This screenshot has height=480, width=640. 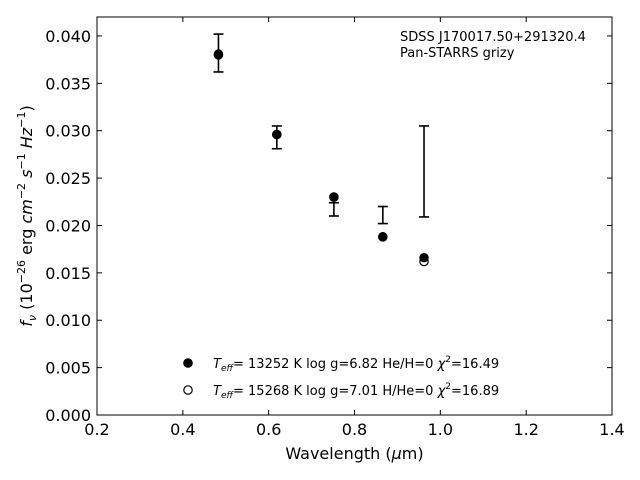 What do you see at coordinates (268, 429) in the screenshot?
I see `x-tick-label: 0.6` at bounding box center [268, 429].